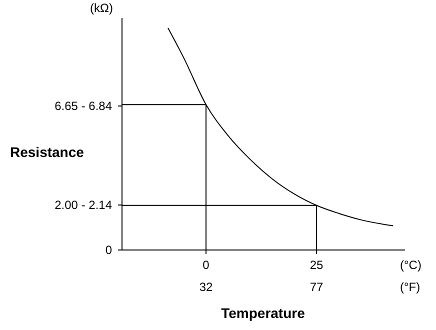 This screenshot has width=436, height=330. What do you see at coordinates (410, 287) in the screenshot?
I see `text: (°F)` at bounding box center [410, 287].